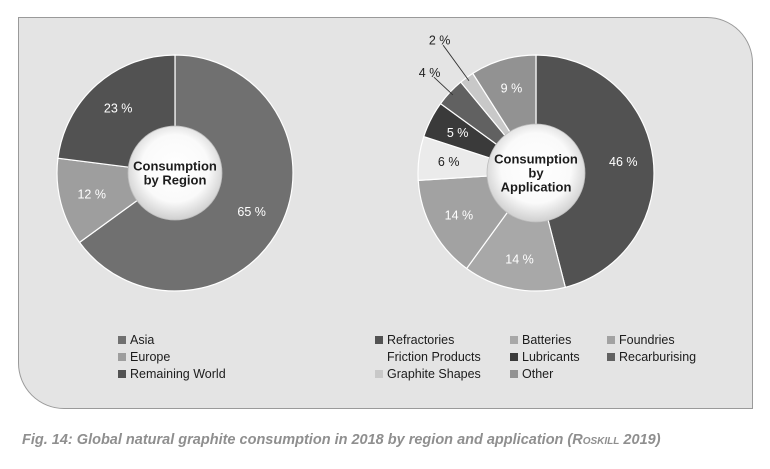 This screenshot has width=770, height=469. I want to click on legend-label-refractories: Refractories, so click(420, 340).